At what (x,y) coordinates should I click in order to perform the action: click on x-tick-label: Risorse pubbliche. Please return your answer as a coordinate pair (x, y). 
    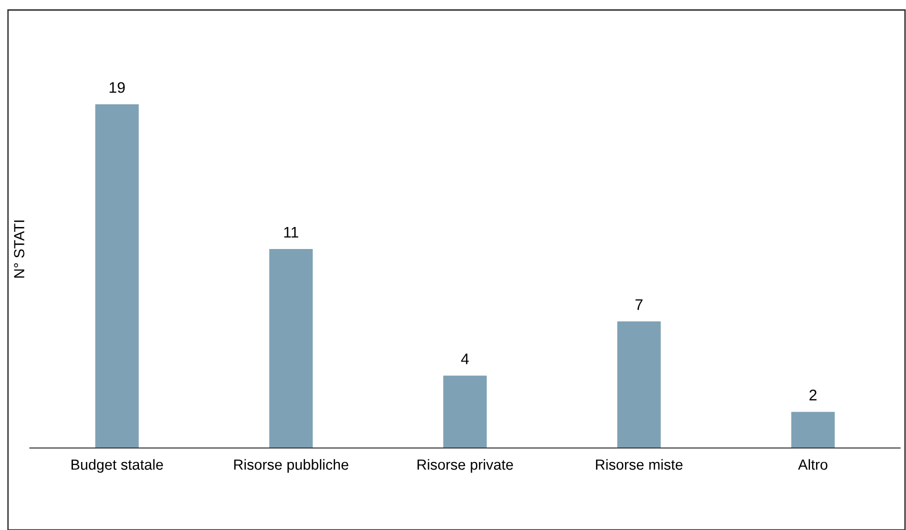
    Looking at the image, I should click on (291, 466).